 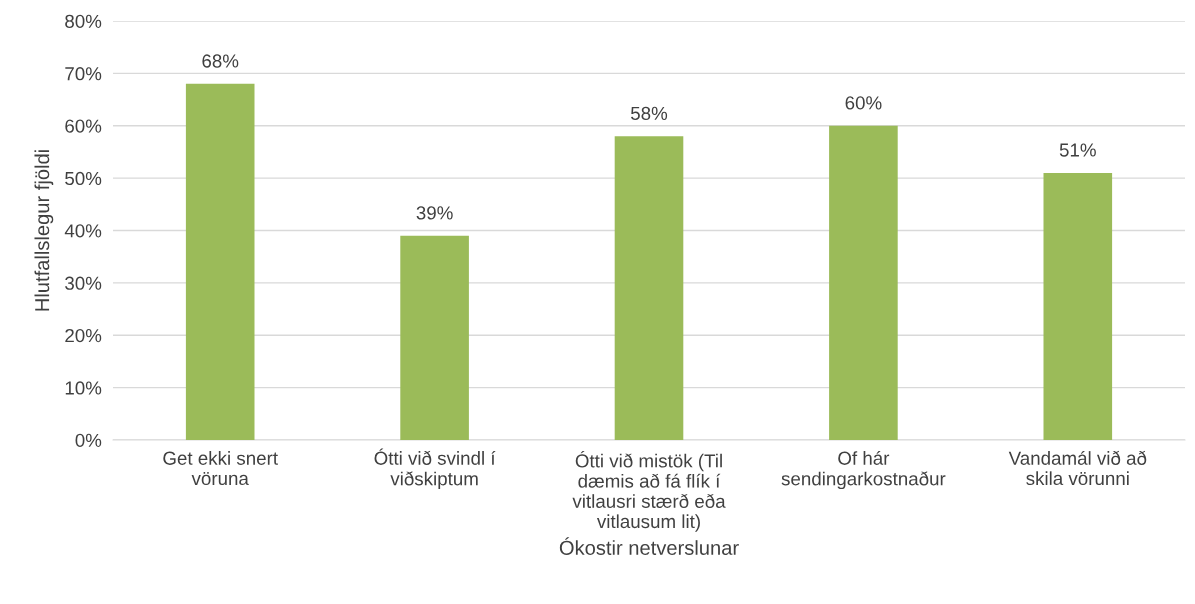 What do you see at coordinates (83, 21) in the screenshot?
I see `y-tick-label: 80%` at bounding box center [83, 21].